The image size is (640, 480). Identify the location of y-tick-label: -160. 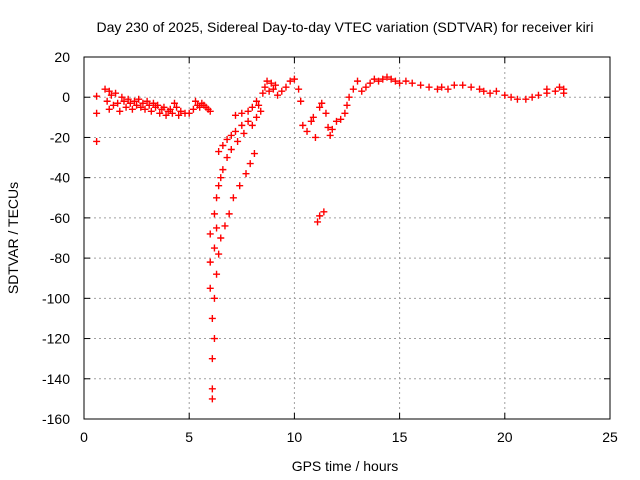
(56, 419).